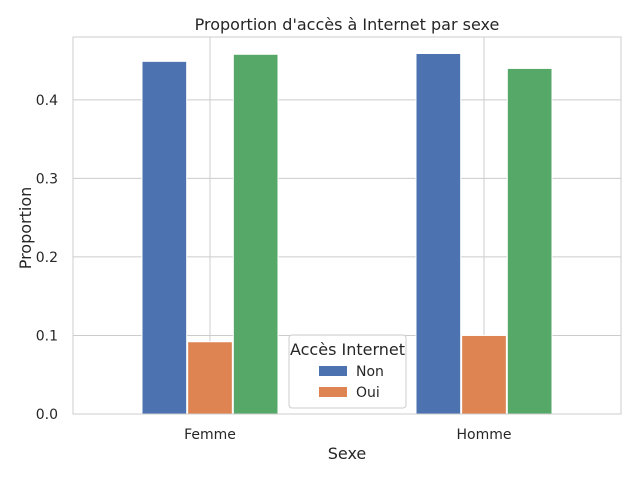  I want to click on bar-non-homme, so click(438, 233).